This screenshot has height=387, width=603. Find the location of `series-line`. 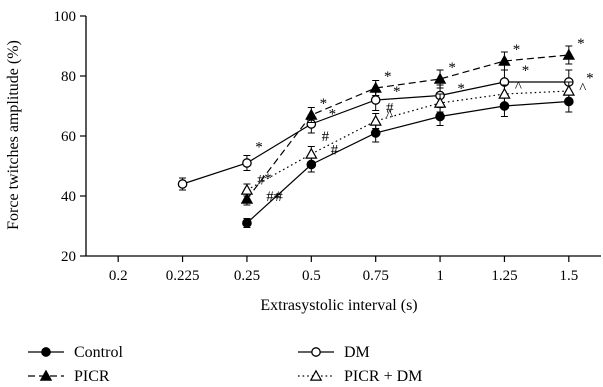

series-line is located at coordinates (407, 140).